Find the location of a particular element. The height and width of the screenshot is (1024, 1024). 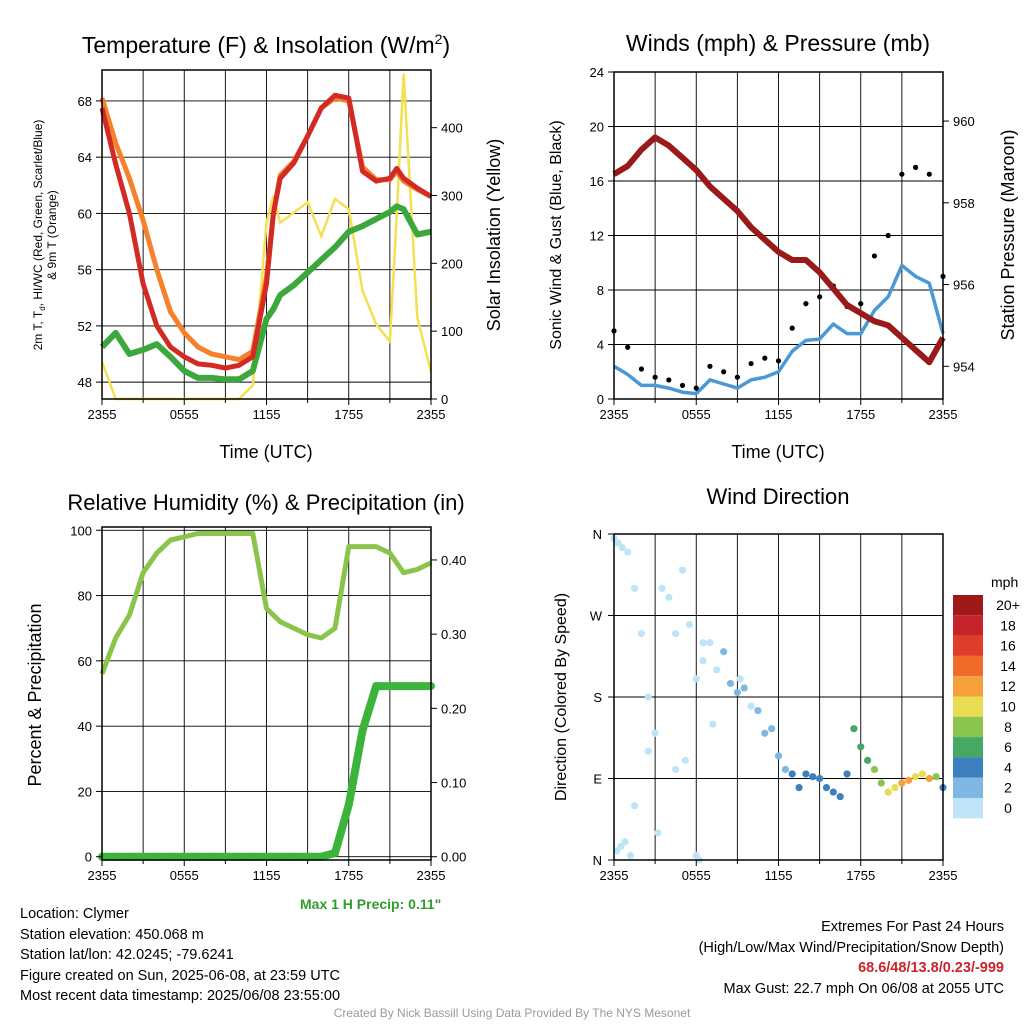

solar-y-label: Solar Insolation (Yellow) is located at coordinates (494, 235).